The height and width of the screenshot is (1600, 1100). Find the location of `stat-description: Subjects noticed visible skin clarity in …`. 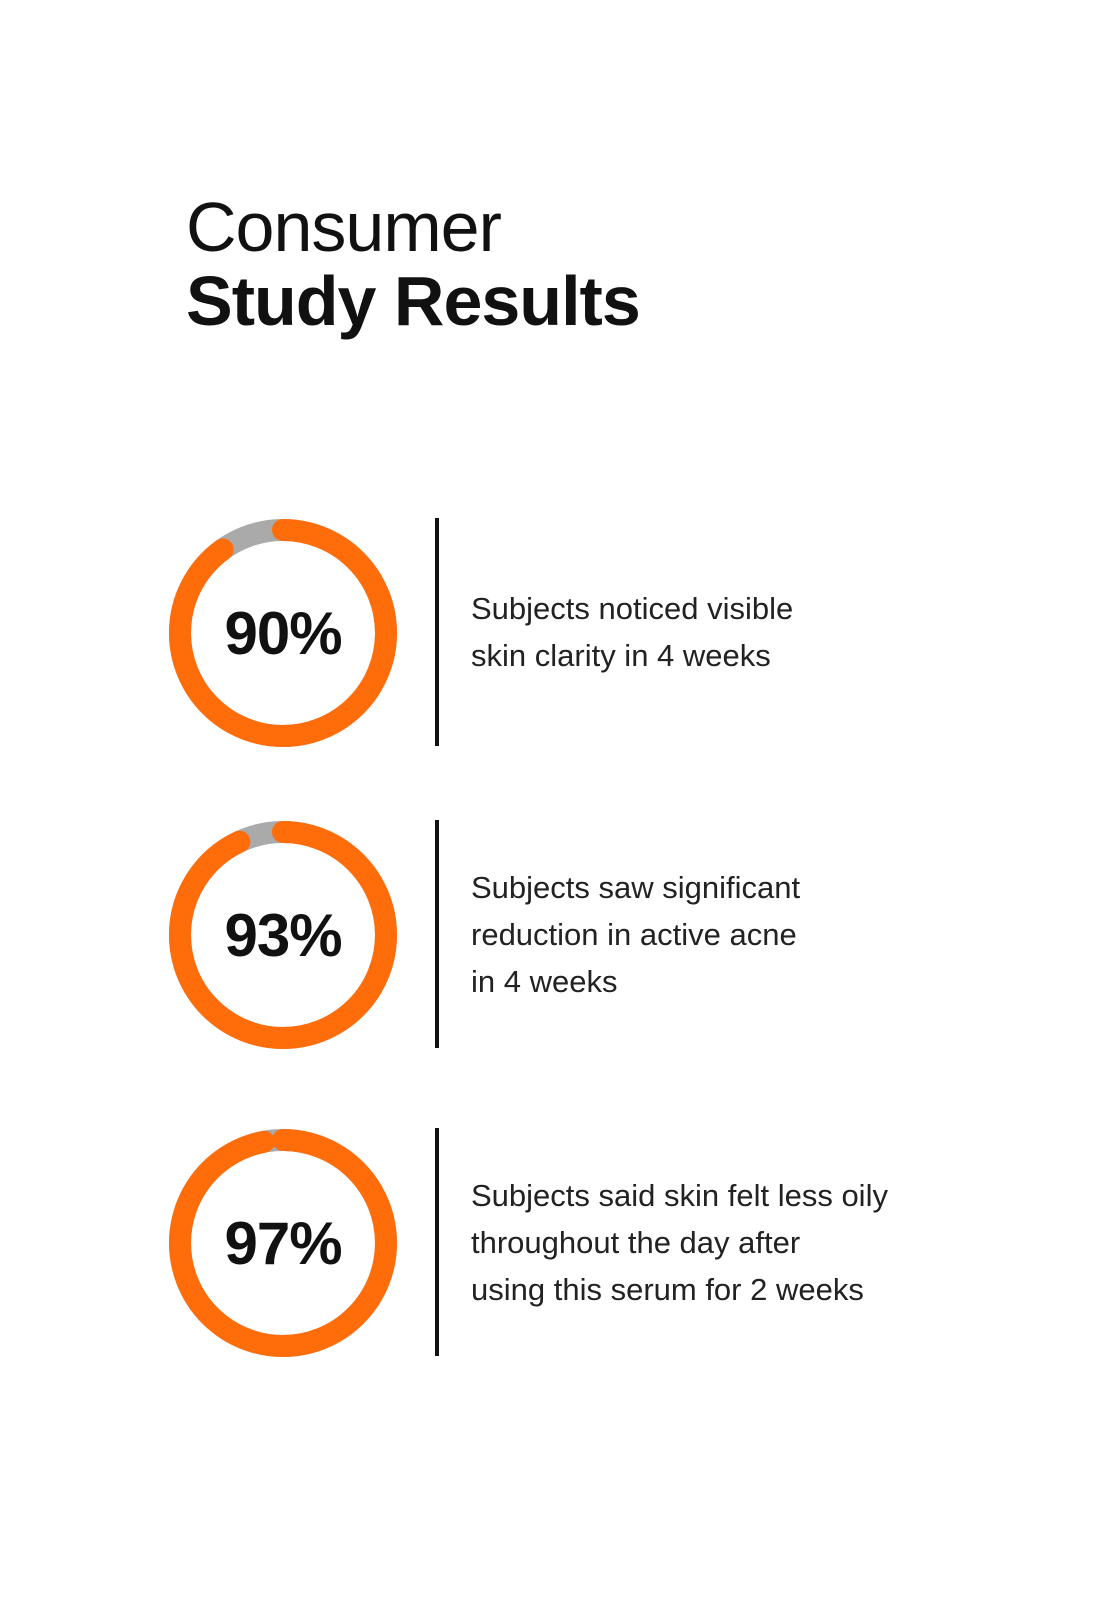

stat-description: Subjects noticed visible skin clarity in … is located at coordinates (751, 632).